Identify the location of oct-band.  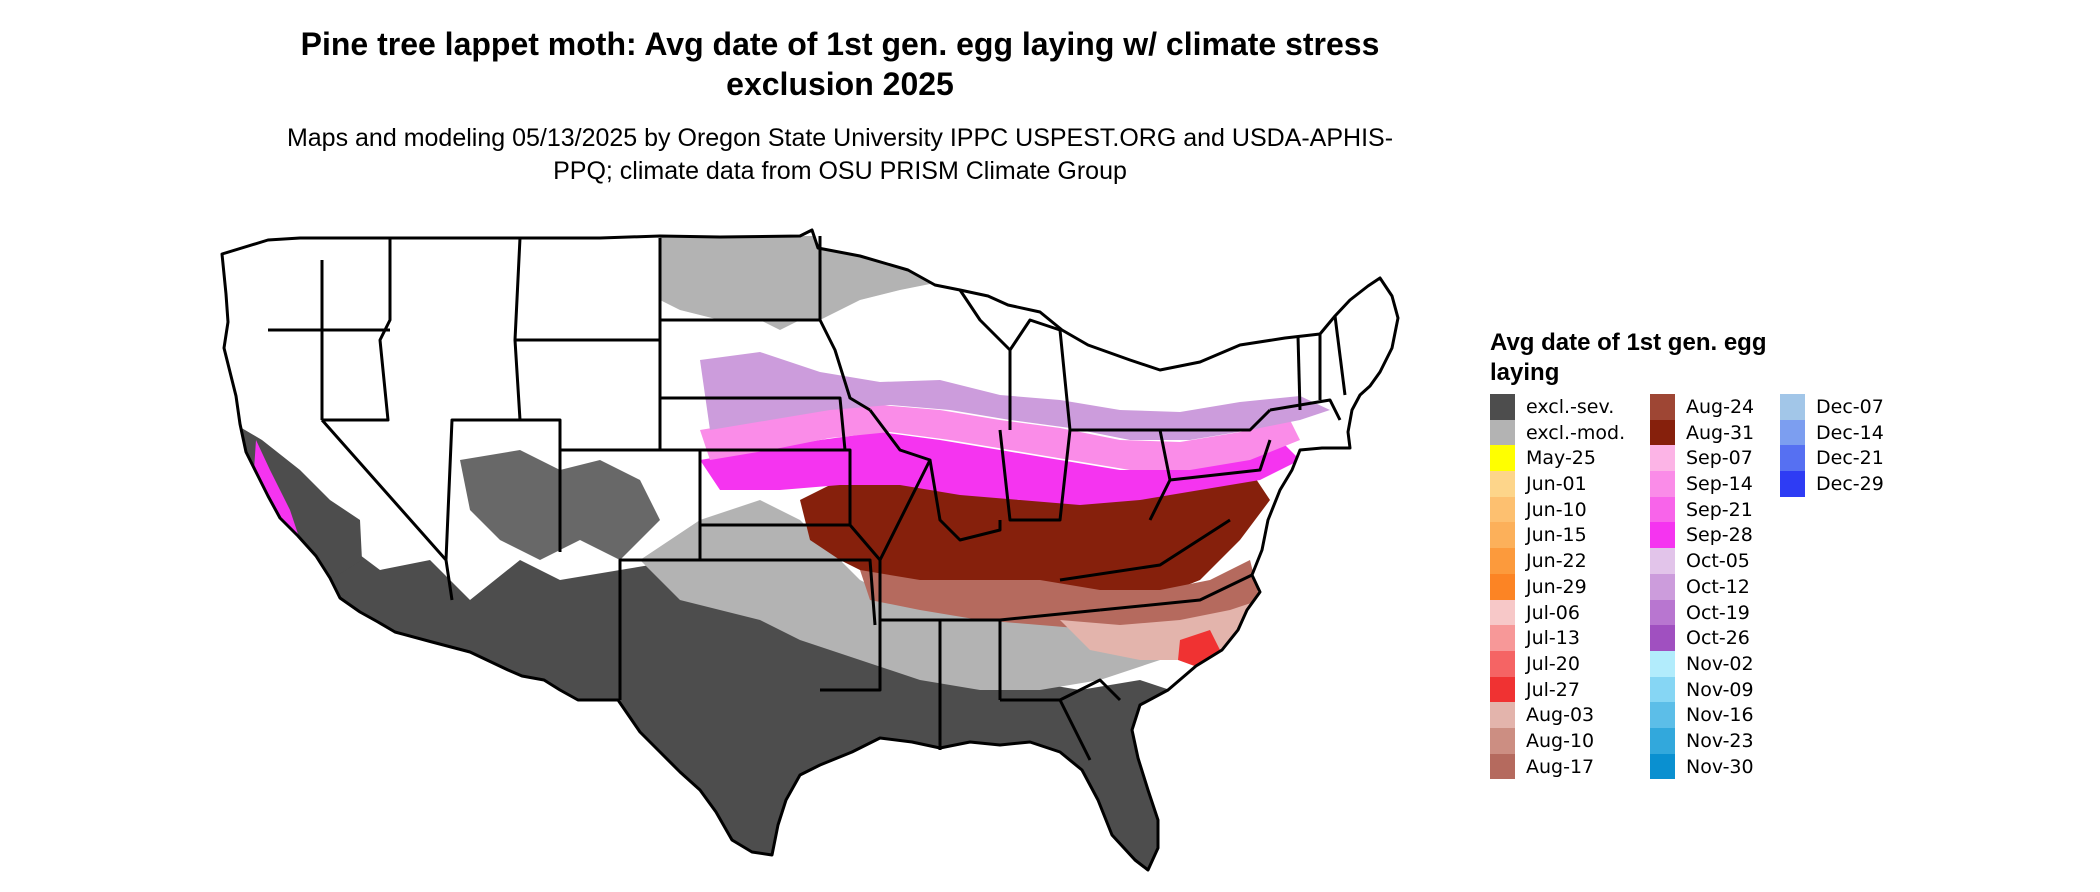
(1015, 396).